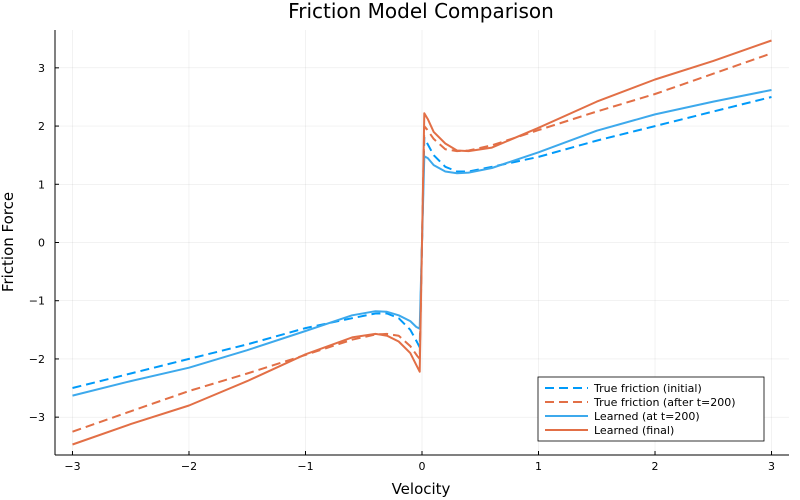  What do you see at coordinates (538, 466) in the screenshot?
I see `x-tick-label: 1` at bounding box center [538, 466].